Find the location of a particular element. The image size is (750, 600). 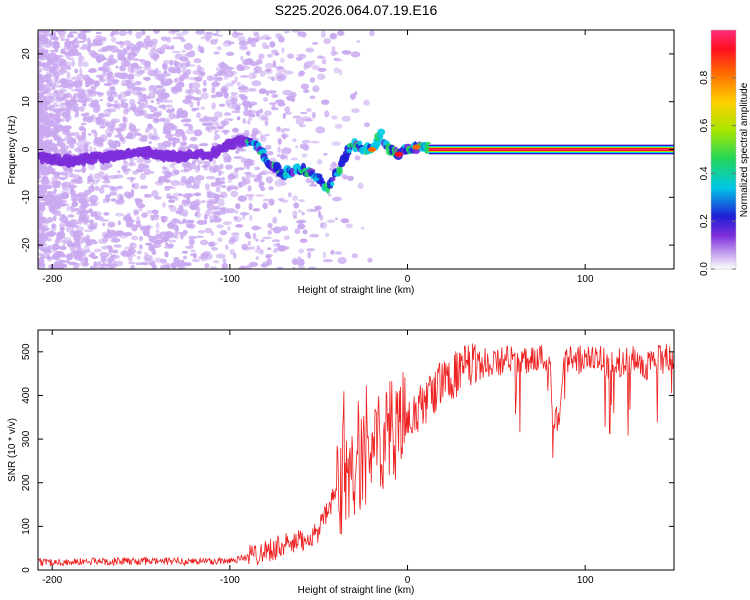

ridge-blob is located at coordinates (333, 179).